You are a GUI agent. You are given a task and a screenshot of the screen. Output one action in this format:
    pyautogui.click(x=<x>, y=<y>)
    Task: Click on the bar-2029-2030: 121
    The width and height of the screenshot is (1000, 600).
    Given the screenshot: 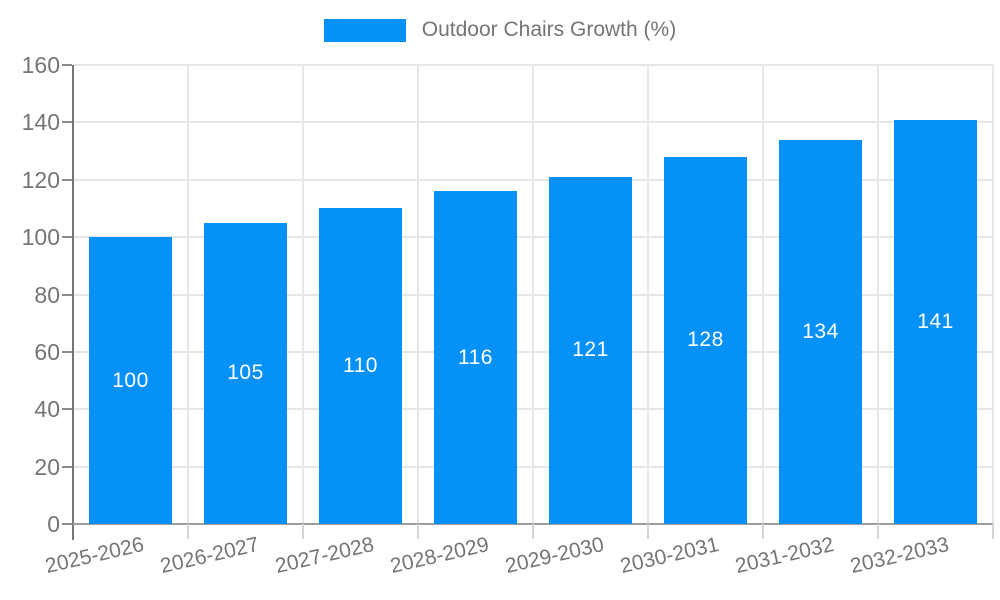 What is the action you would take?
    pyautogui.click(x=590, y=350)
    